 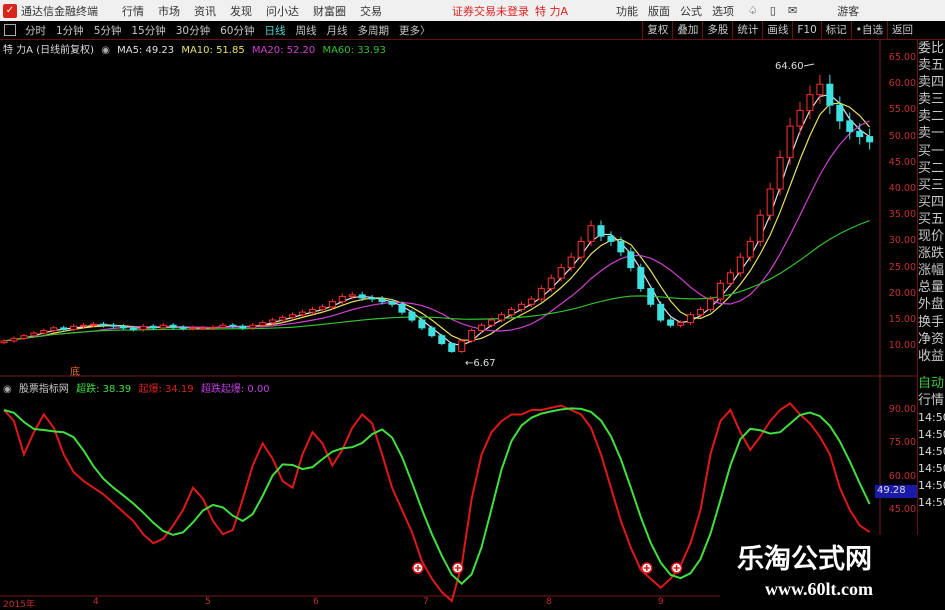 What do you see at coordinates (329, 11) in the screenshot?
I see `menu-wealth: 财富圈` at bounding box center [329, 11].